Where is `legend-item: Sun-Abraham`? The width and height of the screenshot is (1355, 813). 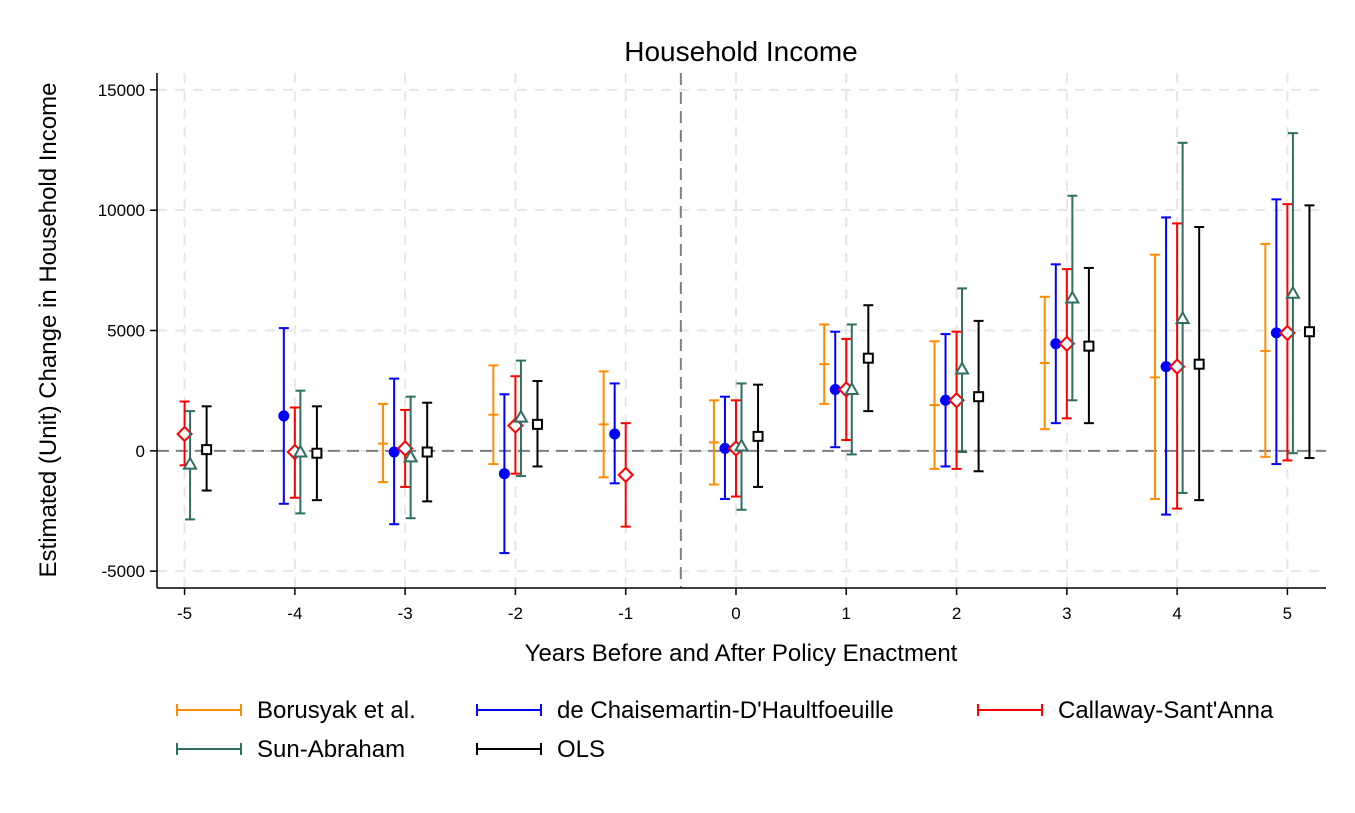 legend-item: Sun-Abraham is located at coordinates (290, 749).